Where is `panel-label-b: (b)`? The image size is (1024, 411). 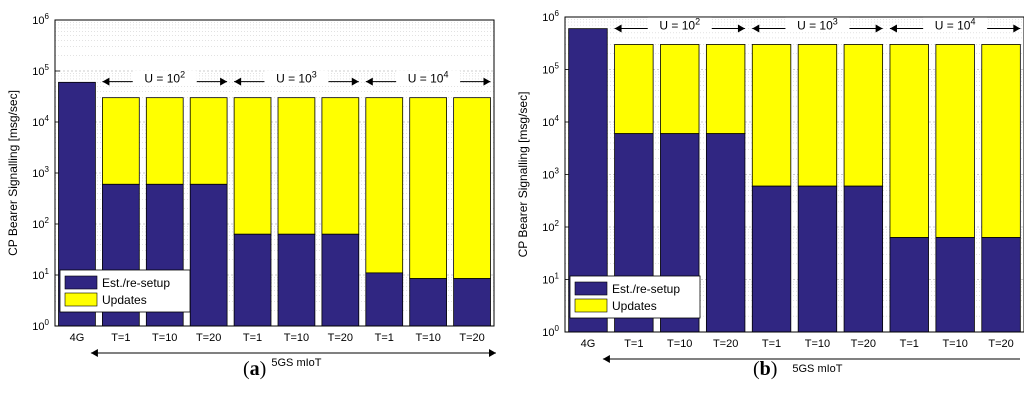
panel-label-b: (b) is located at coordinates (765, 369).